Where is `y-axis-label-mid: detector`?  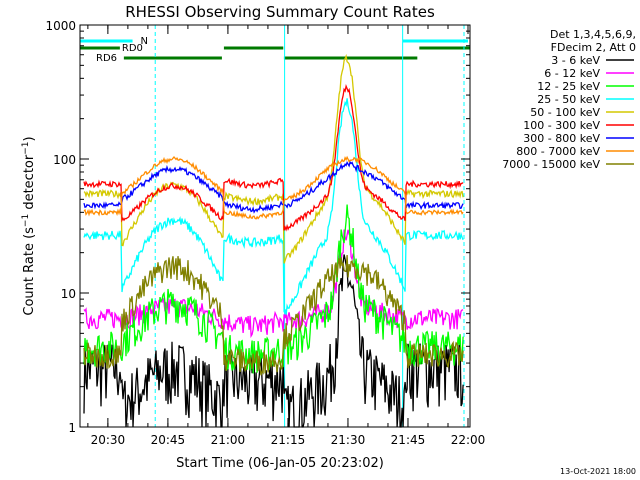 y-axis-label-mid: detector is located at coordinates (29, 184).